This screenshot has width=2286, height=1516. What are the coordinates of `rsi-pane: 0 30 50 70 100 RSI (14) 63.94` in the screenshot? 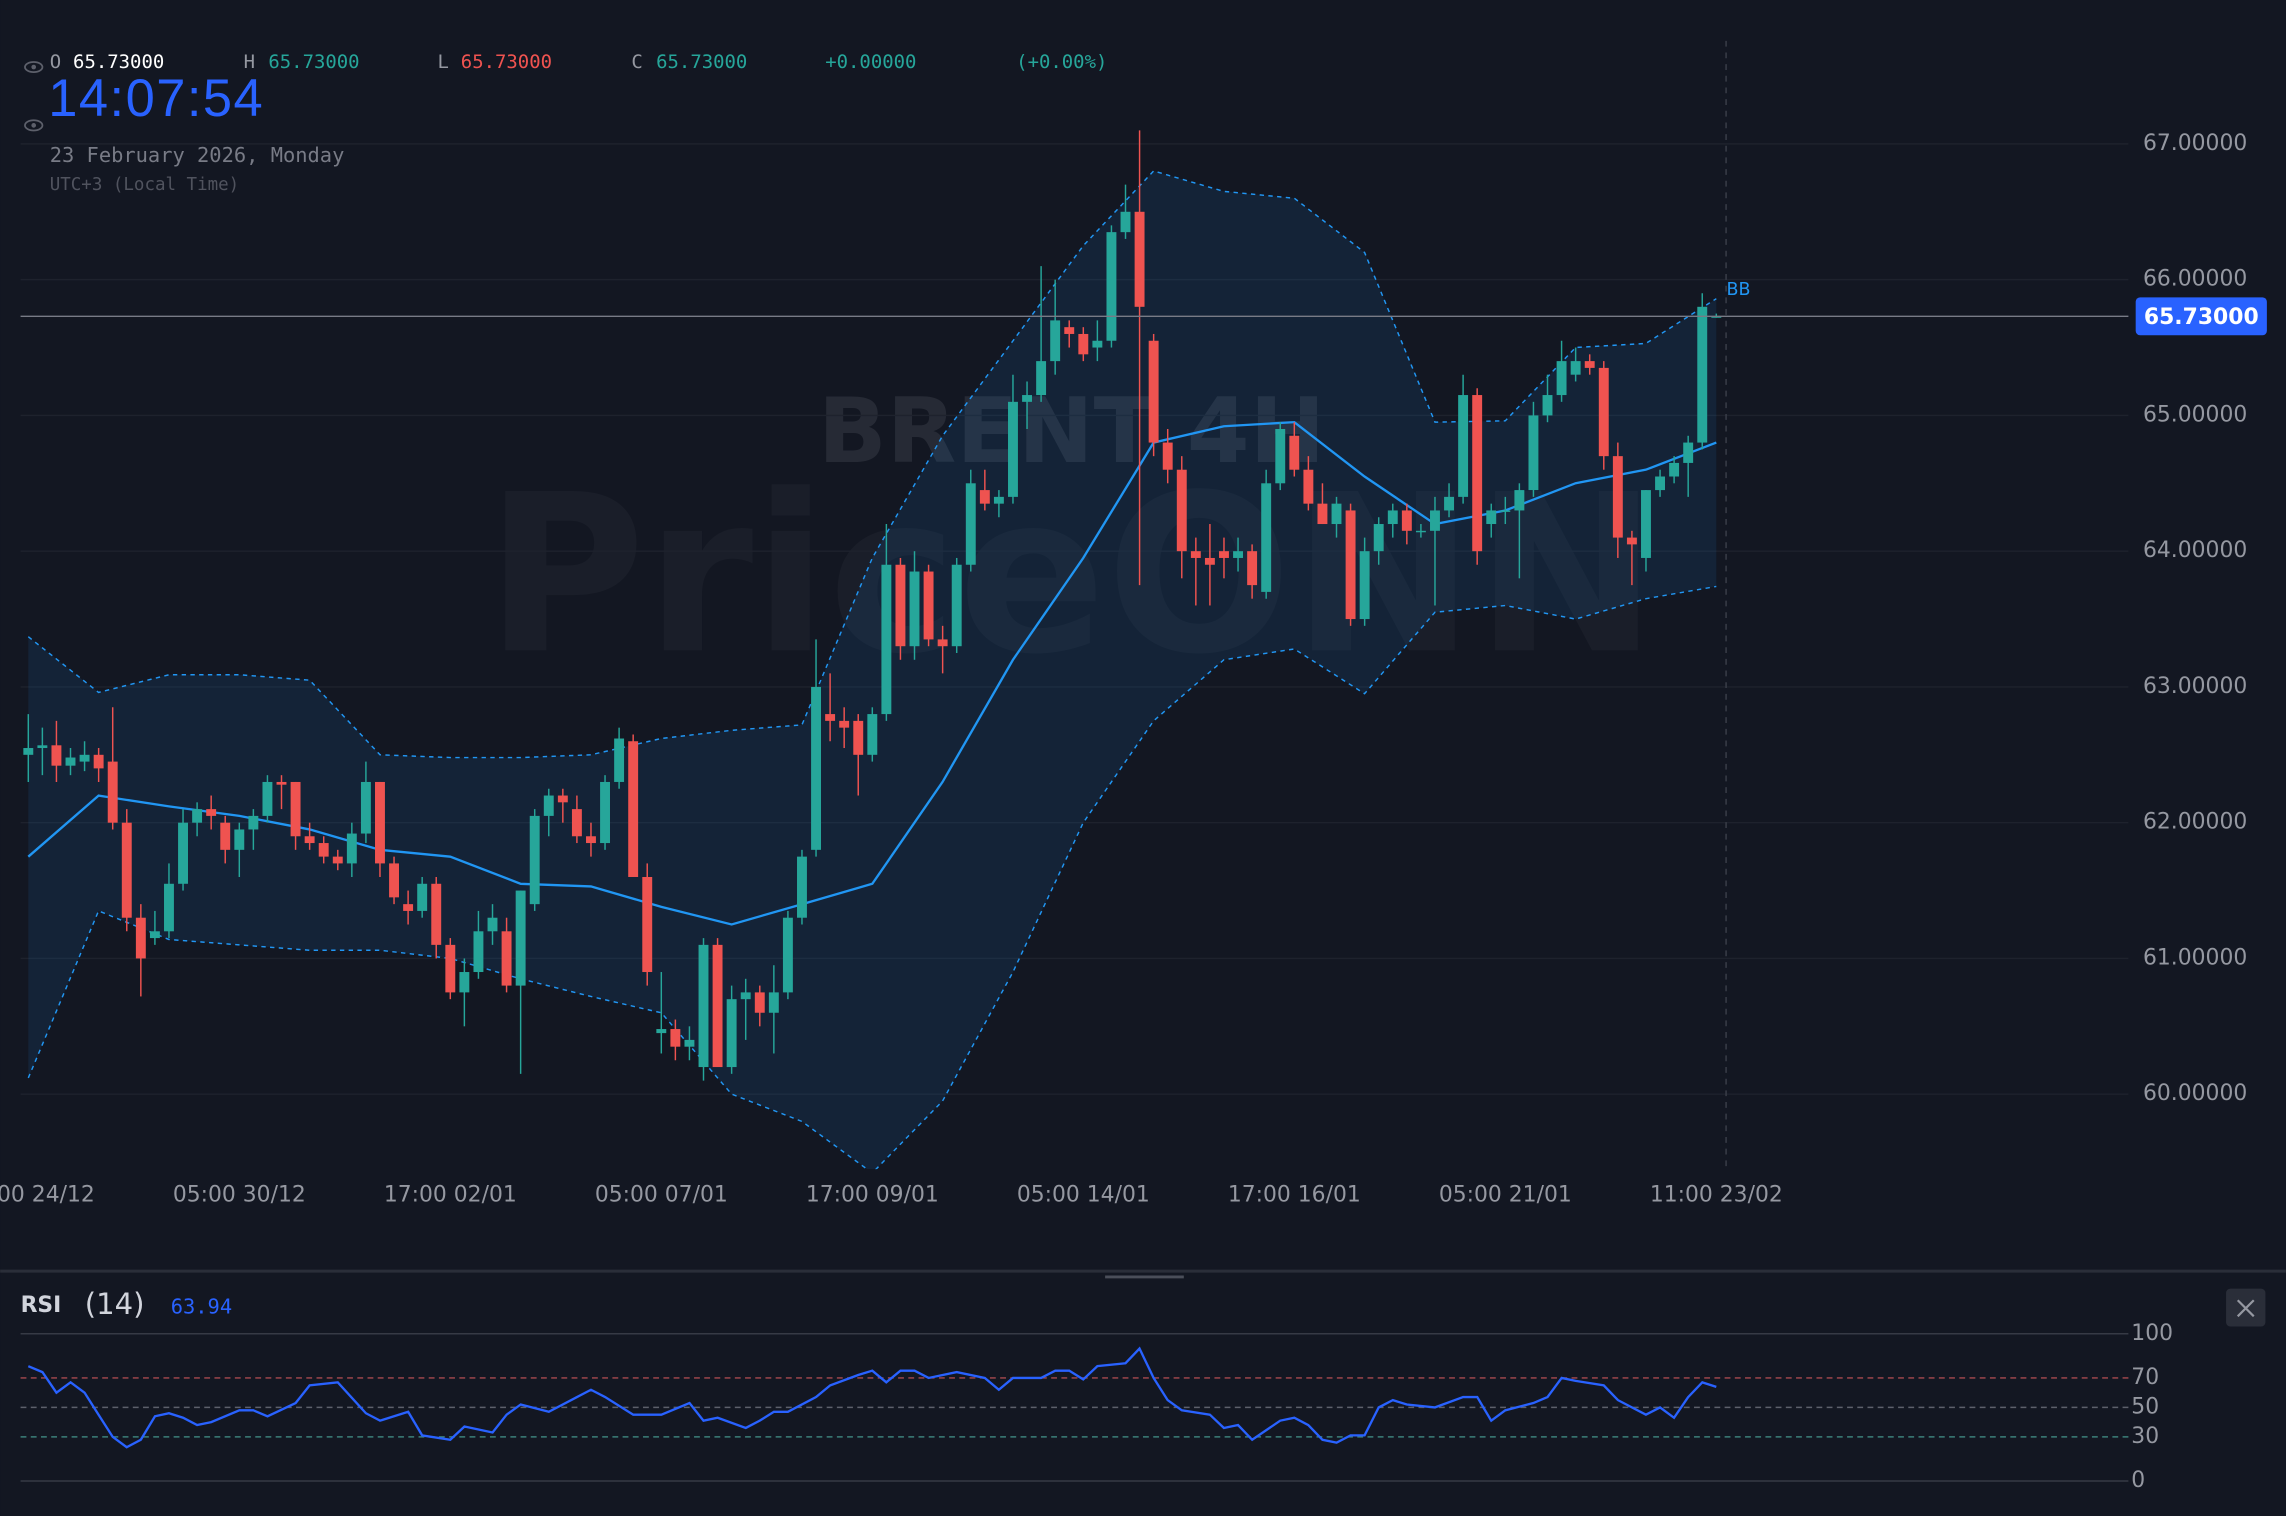 It's located at (1096, 1390).